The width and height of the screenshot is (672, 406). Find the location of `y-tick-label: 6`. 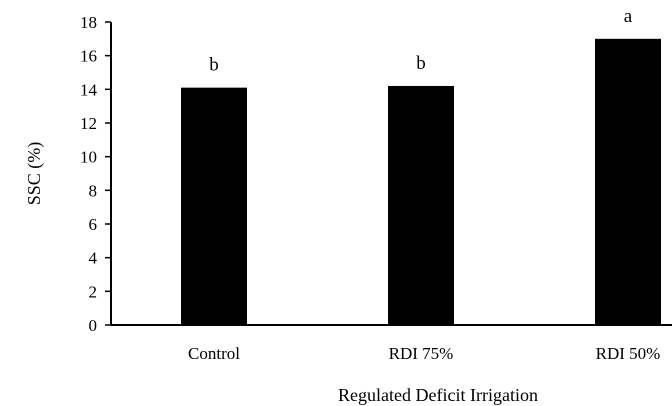

y-tick-label: 6 is located at coordinates (93, 224).